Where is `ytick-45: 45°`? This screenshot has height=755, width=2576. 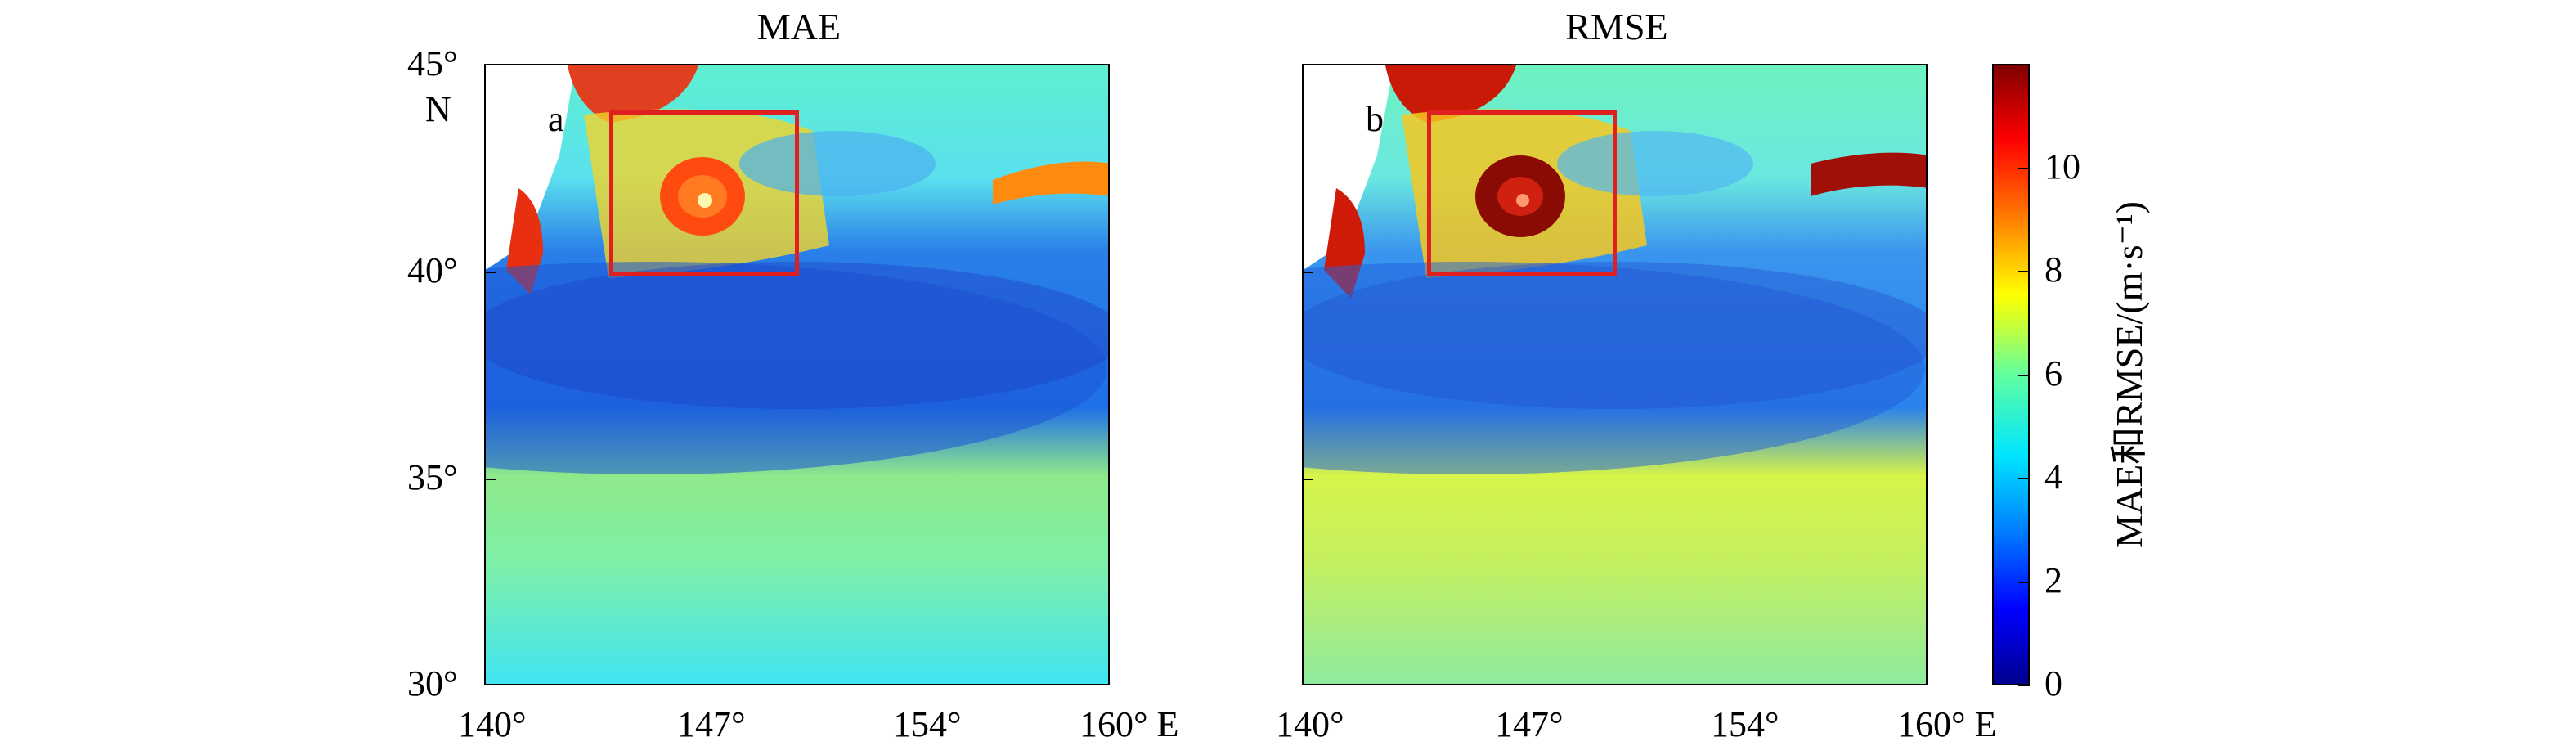 ytick-45: 45° is located at coordinates (432, 63).